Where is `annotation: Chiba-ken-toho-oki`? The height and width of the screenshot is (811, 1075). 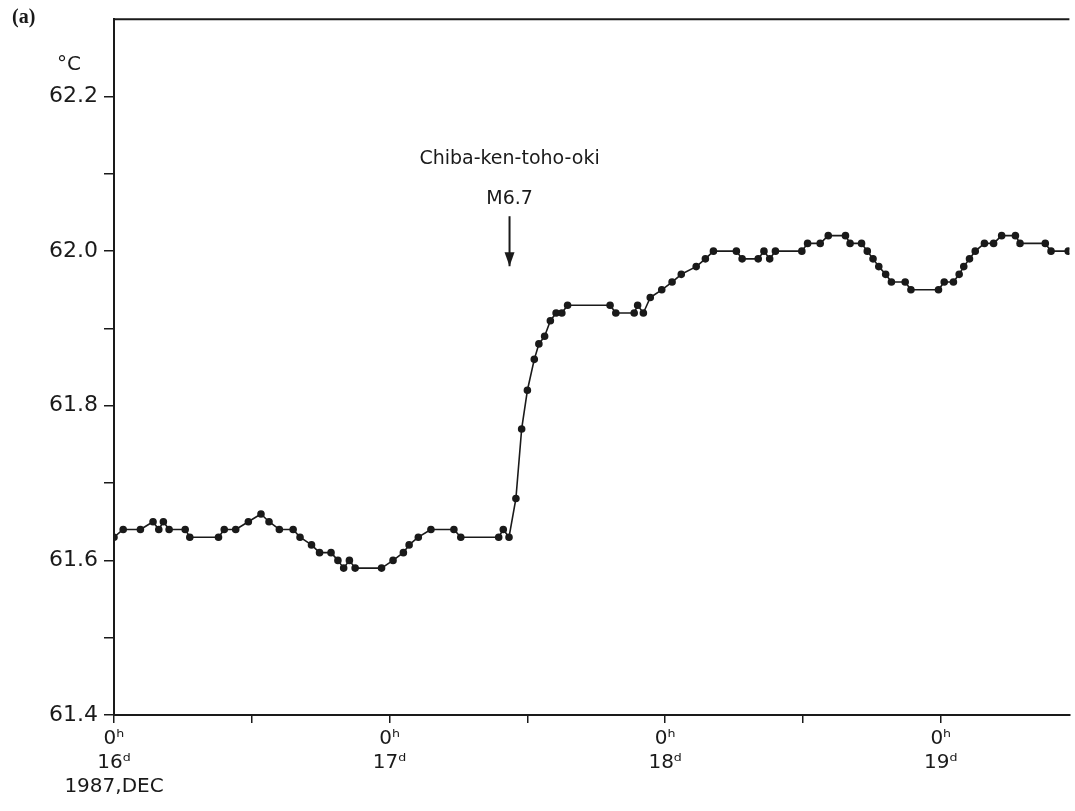
annotation: Chiba-ken-toho-oki is located at coordinates (509, 156).